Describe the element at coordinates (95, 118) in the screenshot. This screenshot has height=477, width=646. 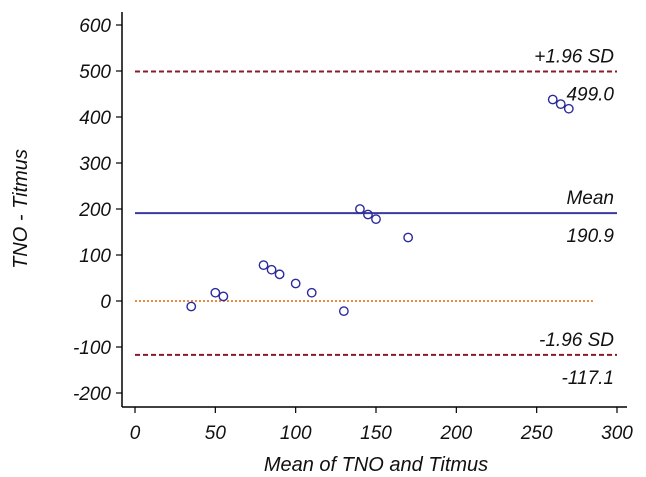
I see `y-tick-label: 400` at that location.